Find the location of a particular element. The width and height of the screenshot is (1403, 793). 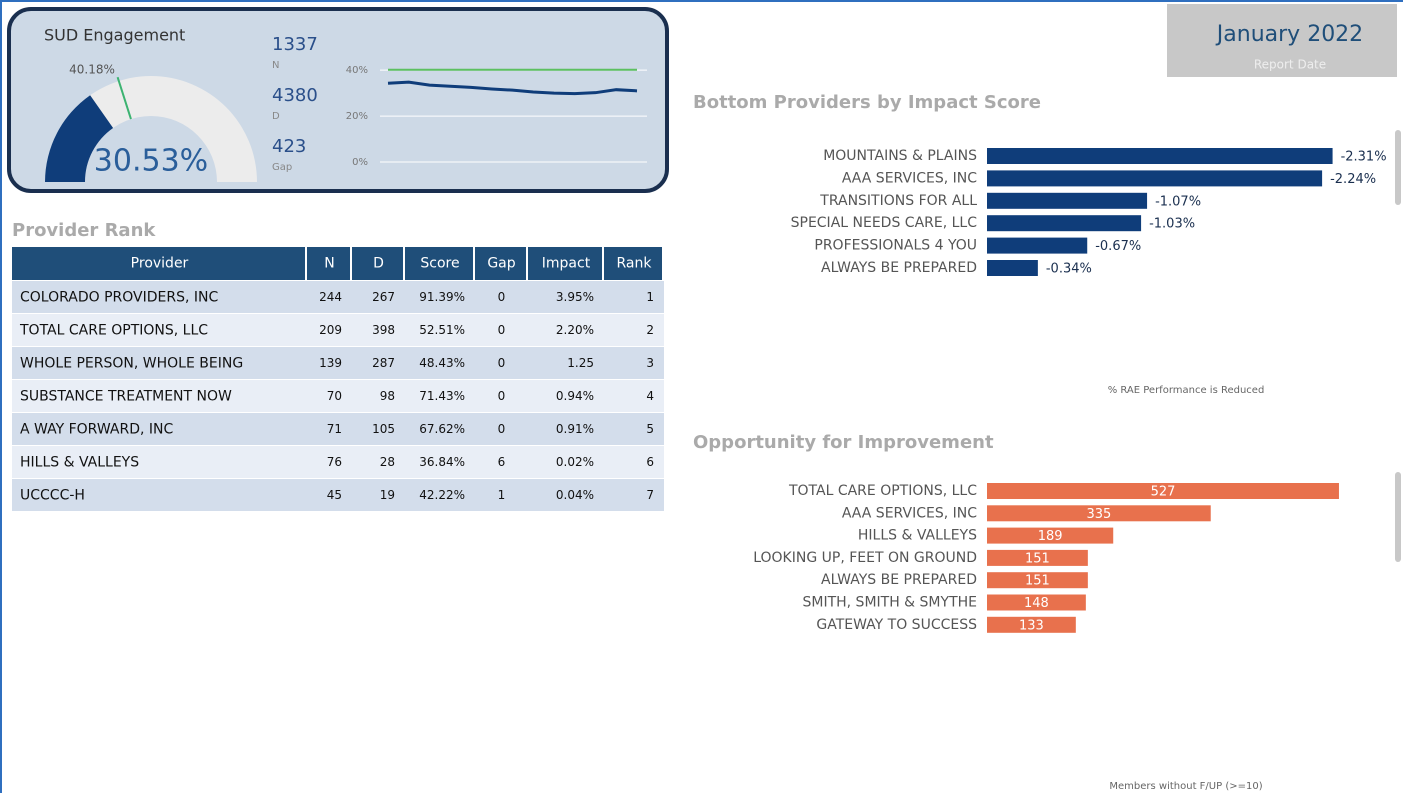

kpi-value: 4380 is located at coordinates (295, 95).